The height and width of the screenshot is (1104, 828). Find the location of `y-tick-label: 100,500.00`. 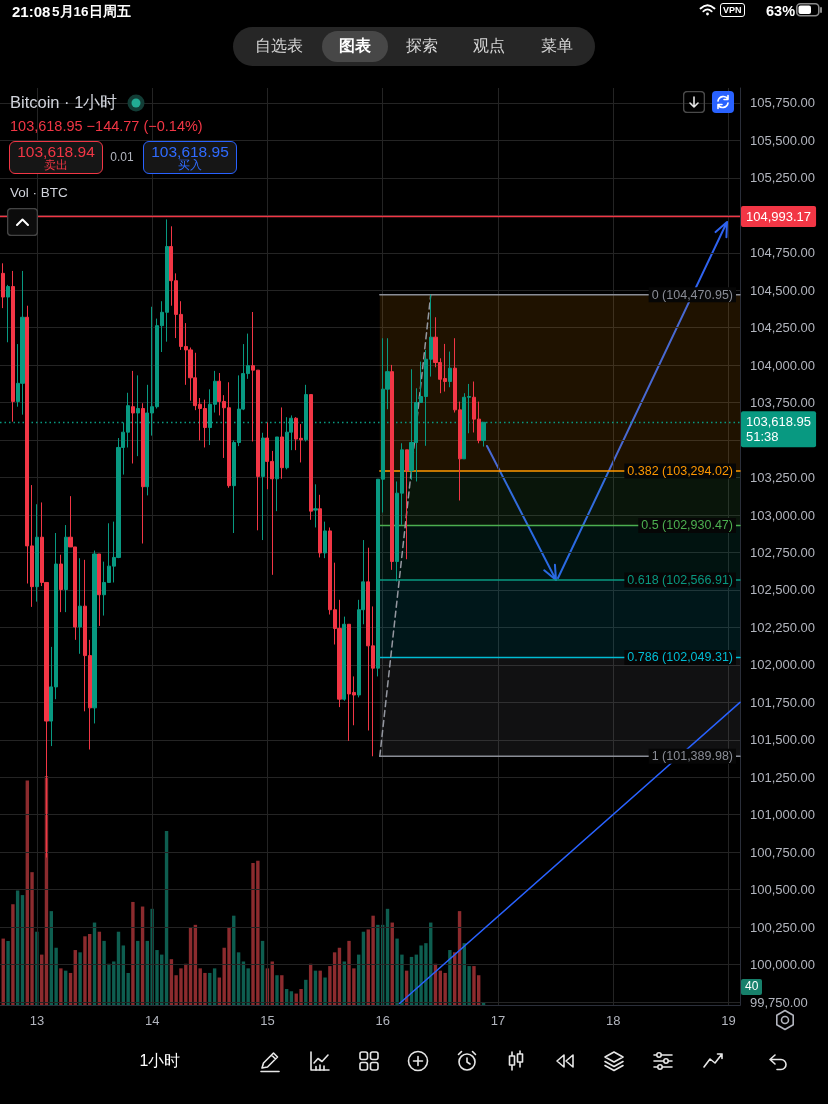

y-tick-label: 100,500.00 is located at coordinates (783, 890).